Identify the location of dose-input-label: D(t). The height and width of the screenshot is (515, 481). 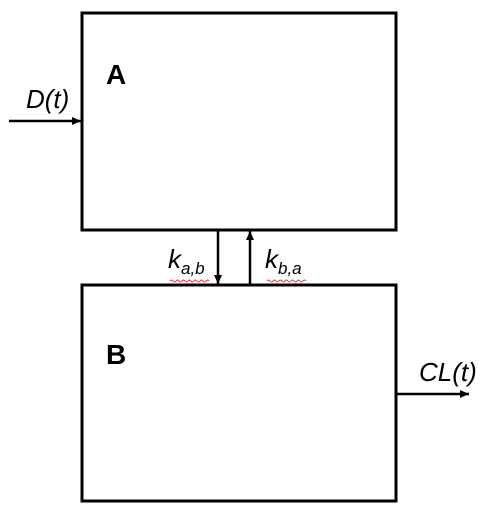
(47, 99).